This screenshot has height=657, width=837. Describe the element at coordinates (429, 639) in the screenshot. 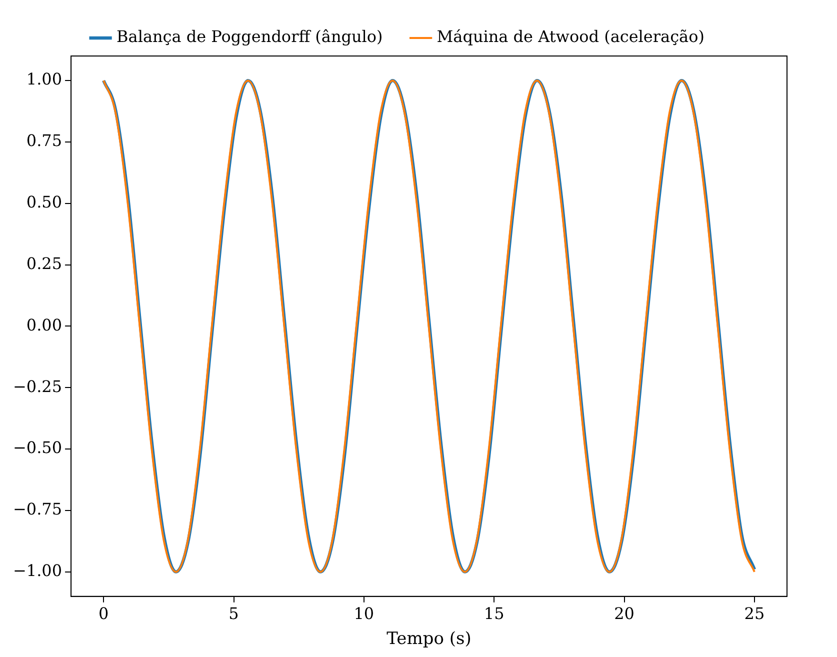

I see `x-axis-title: Tempo (s)` at that location.